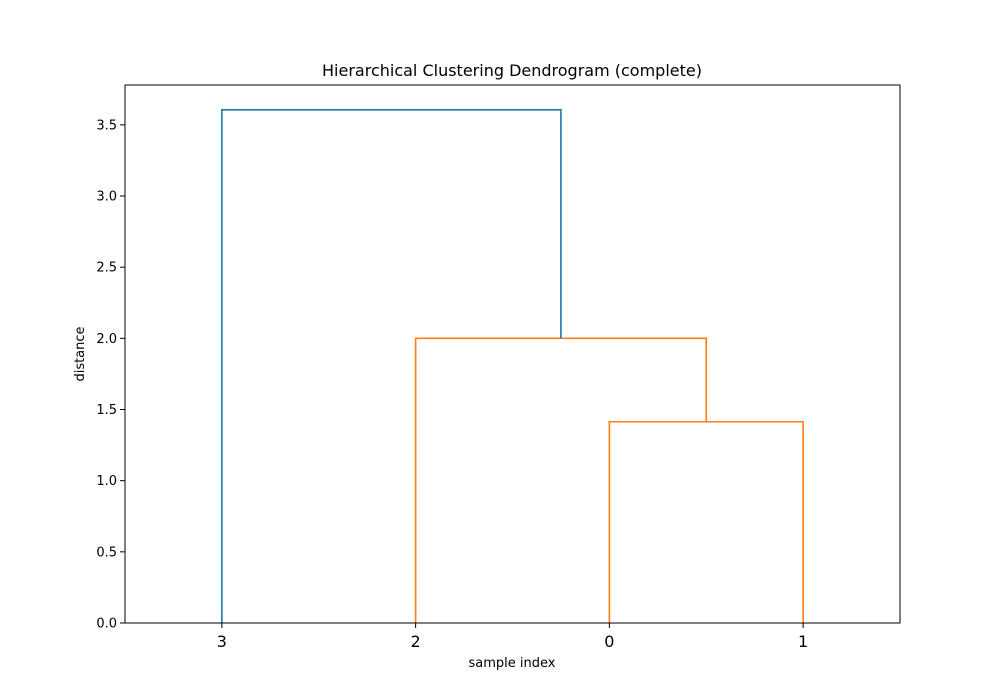 This screenshot has width=1000, height=700. Describe the element at coordinates (609, 641) in the screenshot. I see `x-tick-label-leaf: 0` at that location.